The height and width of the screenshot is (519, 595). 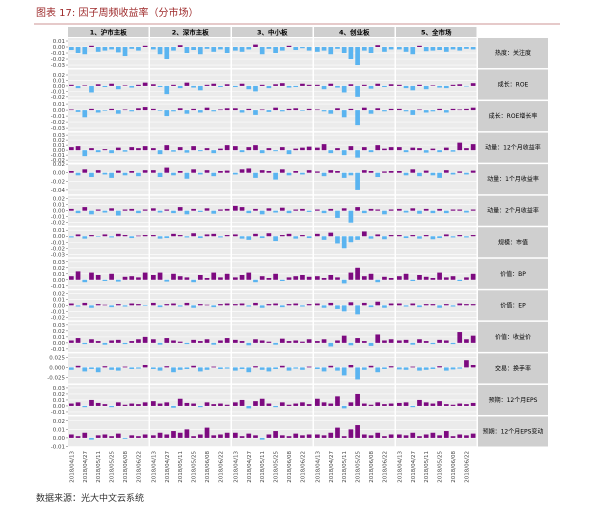 I want to click on source-note: 数据来源：光大中文云系统, so click(x=90, y=498).